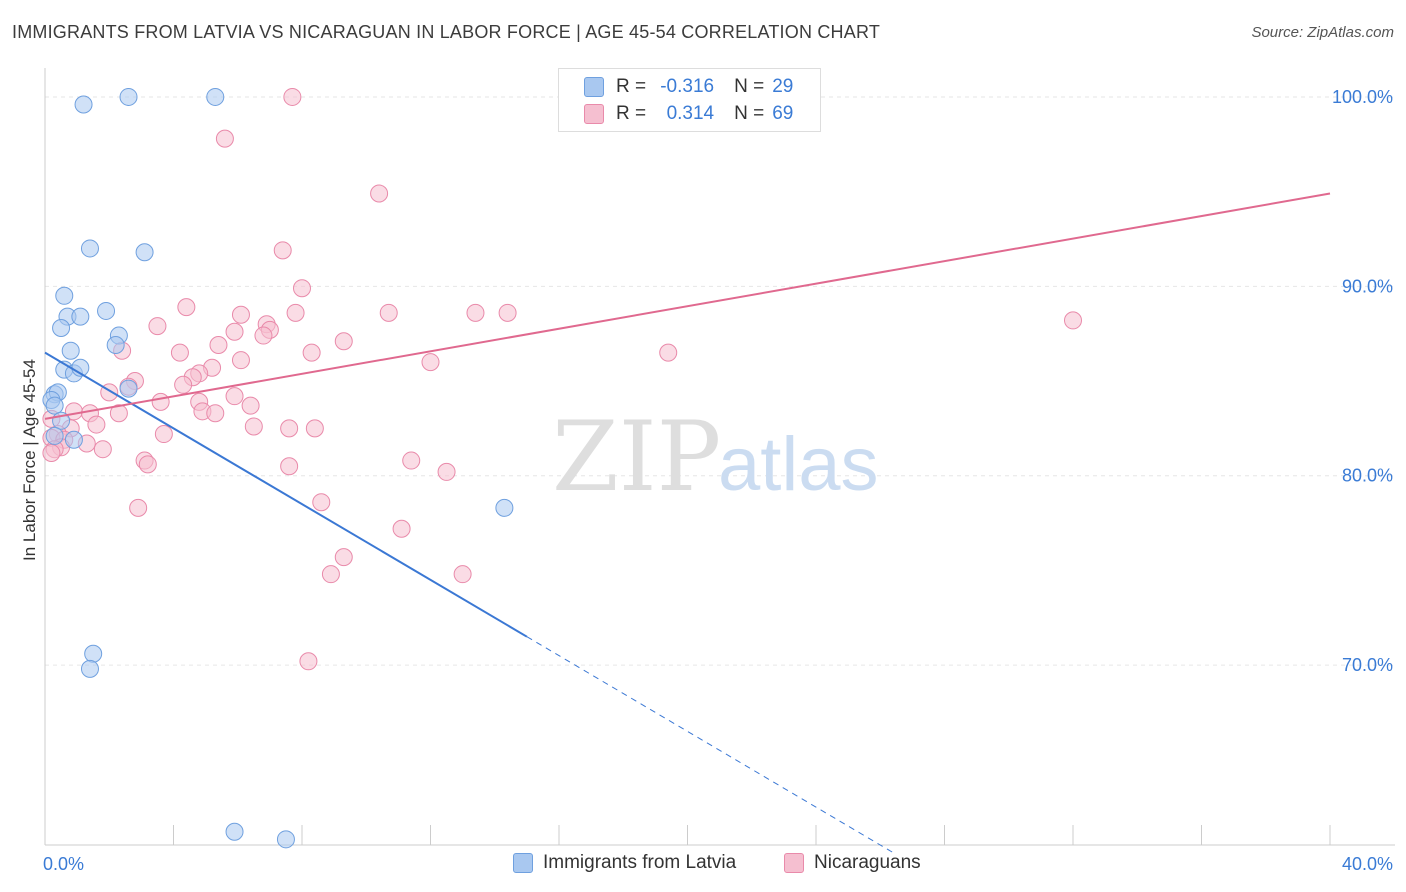  I want to click on x-tick-label: 0.0%, so click(63, 864).